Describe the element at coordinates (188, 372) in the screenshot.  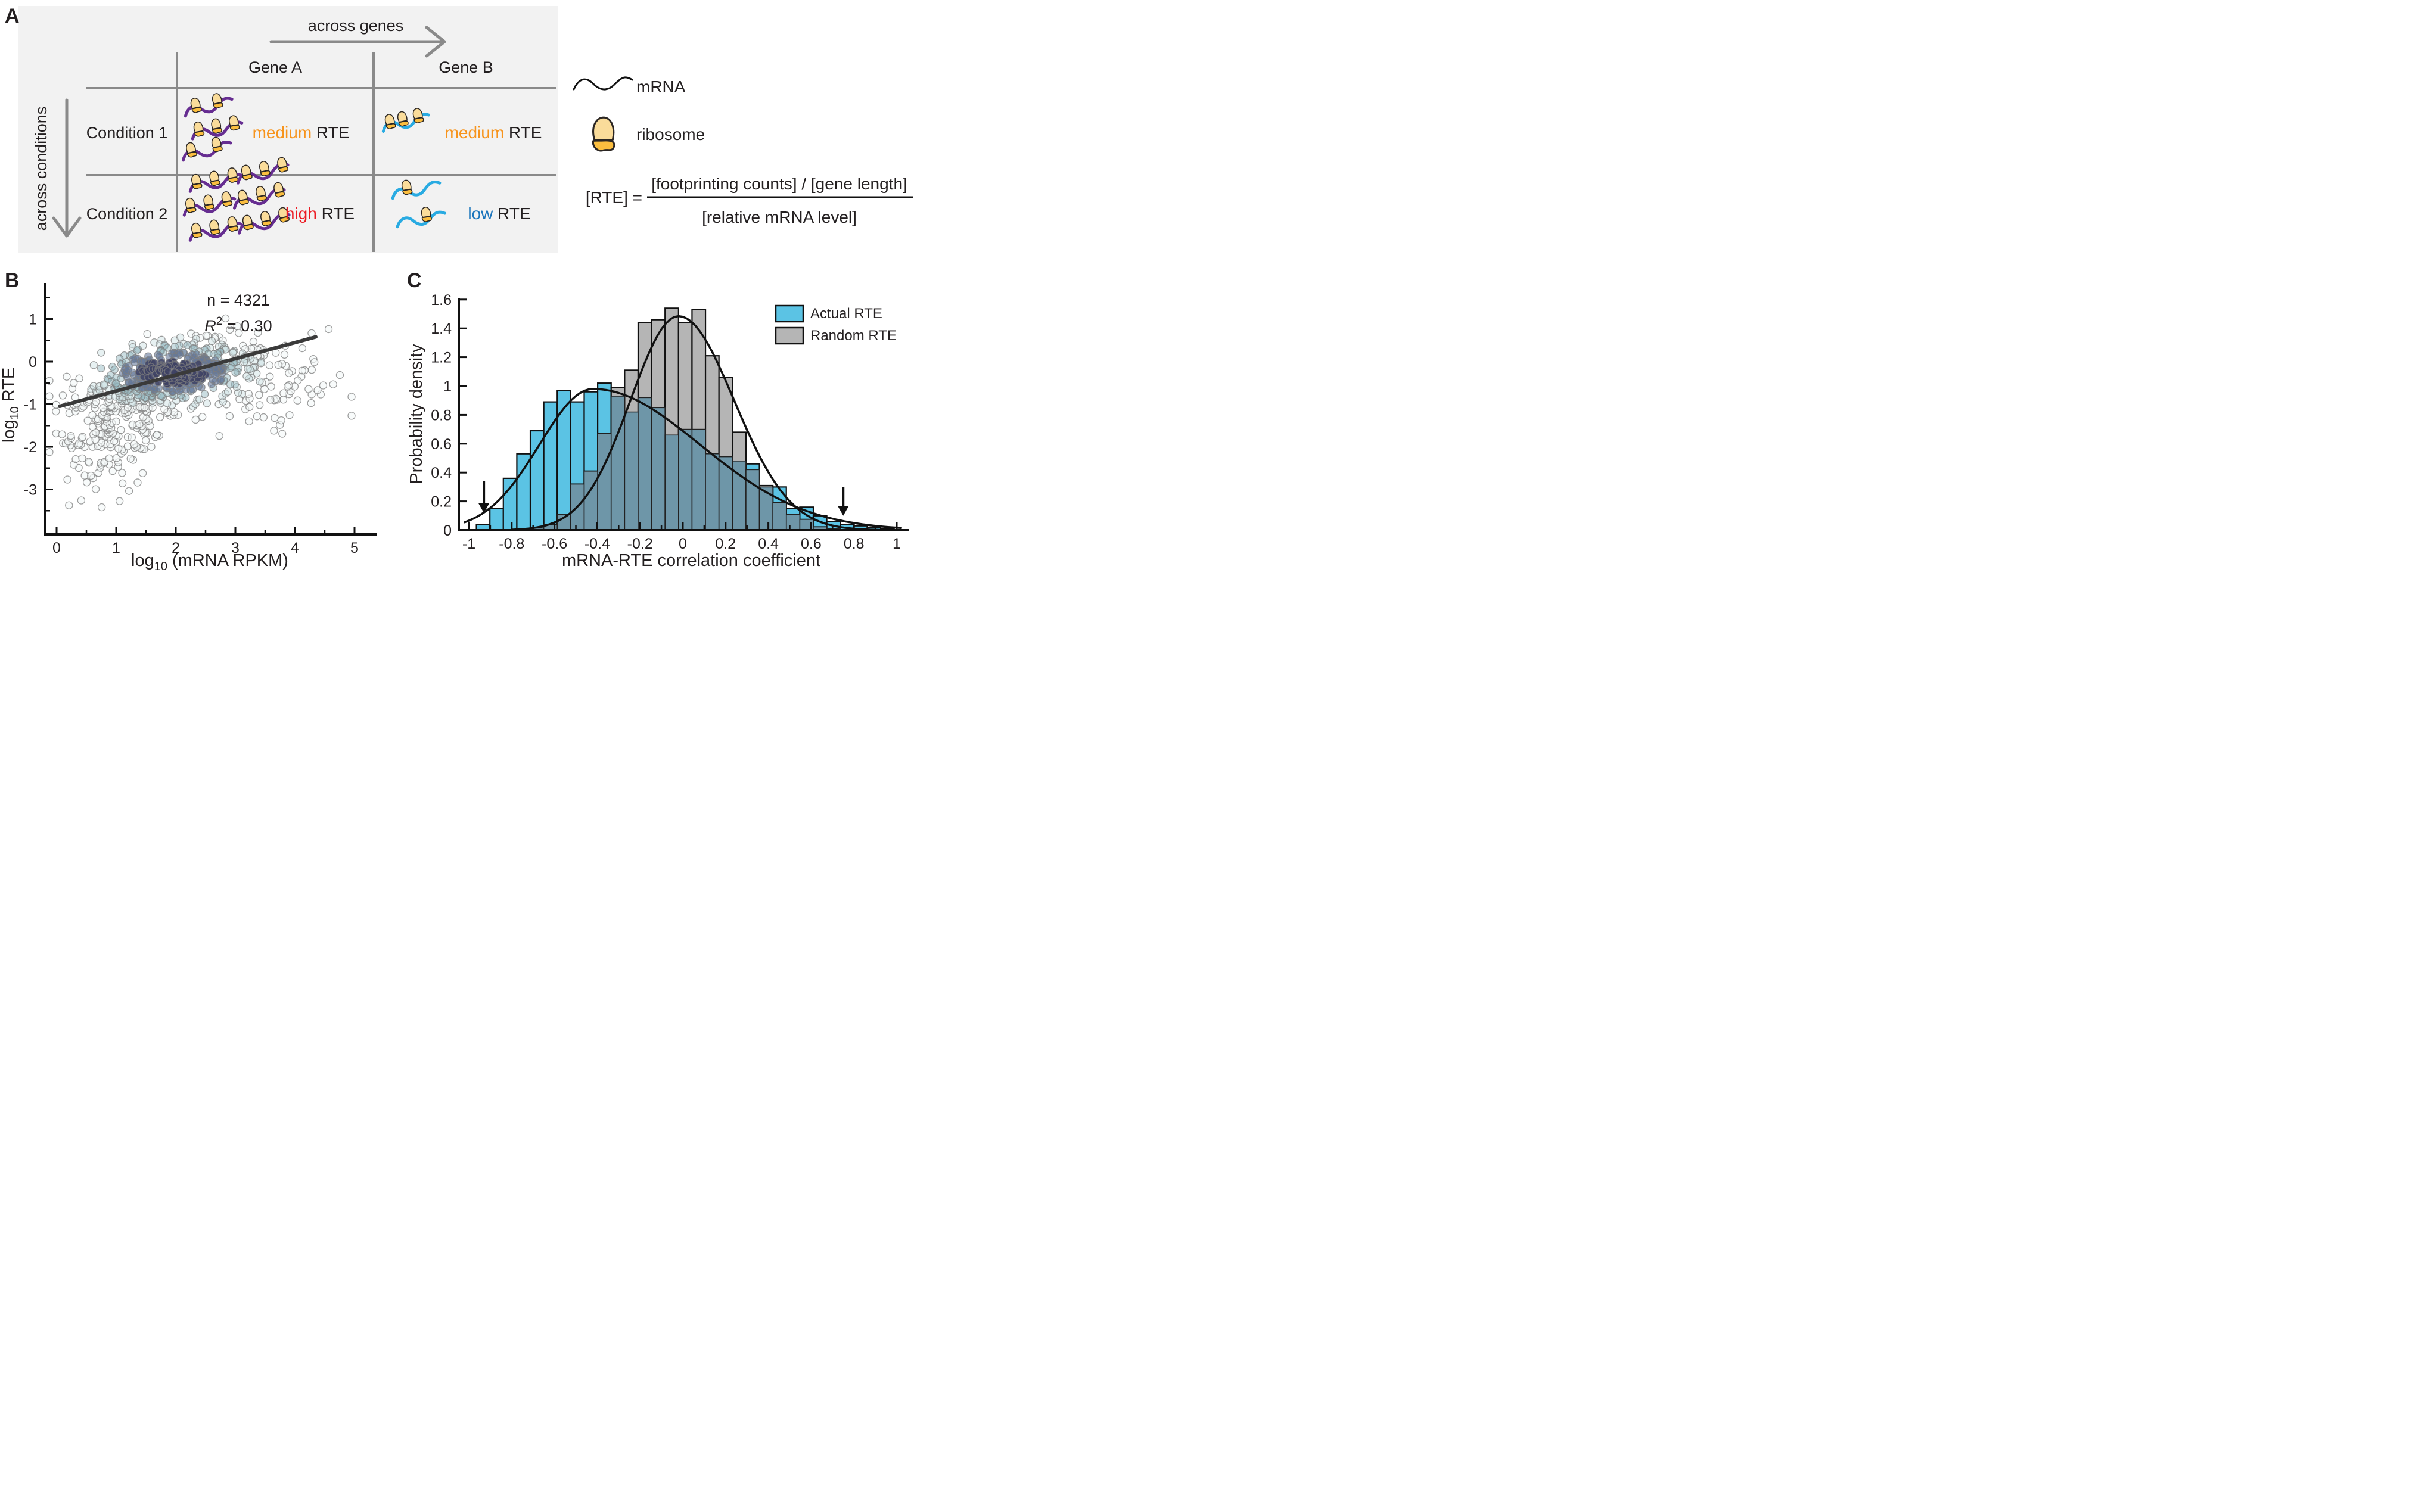
I see `regression-line` at that location.